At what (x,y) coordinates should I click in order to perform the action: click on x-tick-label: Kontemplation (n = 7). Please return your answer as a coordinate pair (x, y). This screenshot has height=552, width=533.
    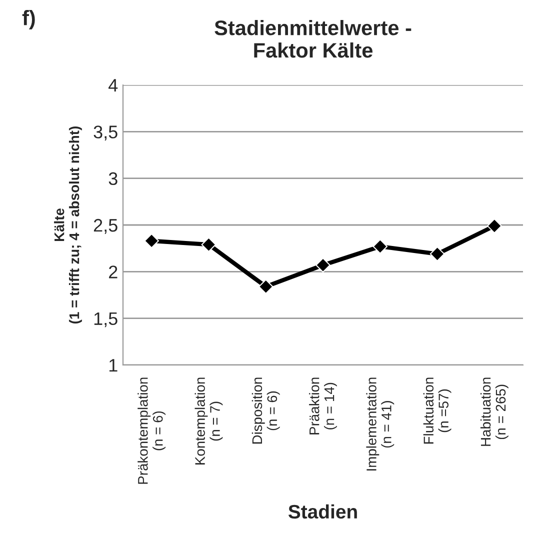
    Looking at the image, I should click on (208, 421).